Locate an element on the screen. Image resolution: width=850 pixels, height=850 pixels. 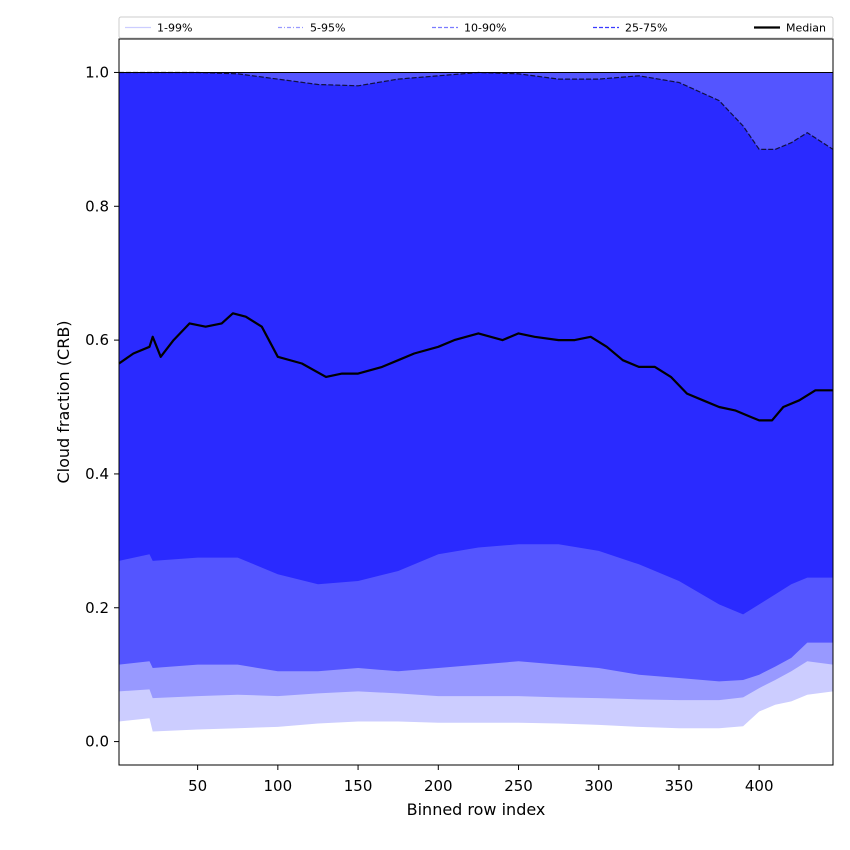
x-axis-title: Binned row index is located at coordinates (476, 809).